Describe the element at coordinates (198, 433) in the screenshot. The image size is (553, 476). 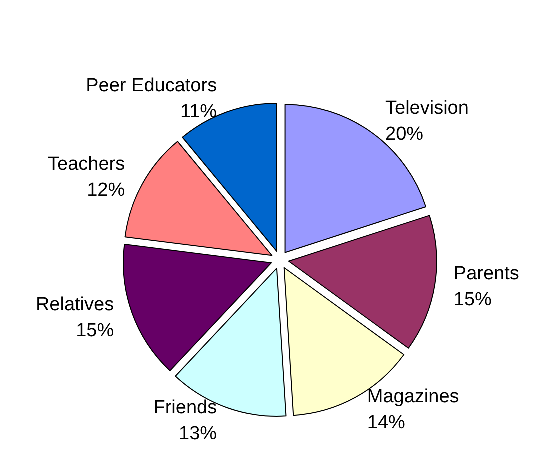
I see `data-label: 13%` at that location.